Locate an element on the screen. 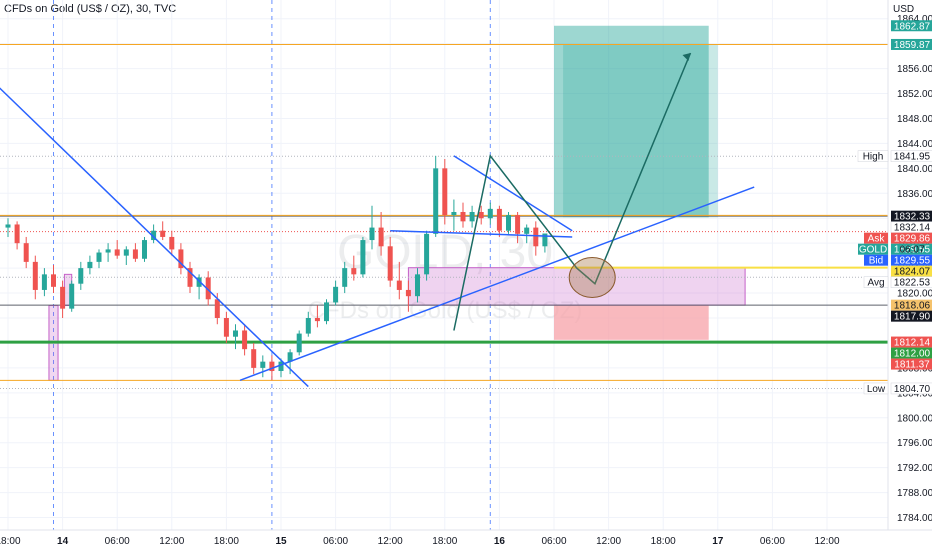  price-tag-resistance: 1832.33 is located at coordinates (911, 216).